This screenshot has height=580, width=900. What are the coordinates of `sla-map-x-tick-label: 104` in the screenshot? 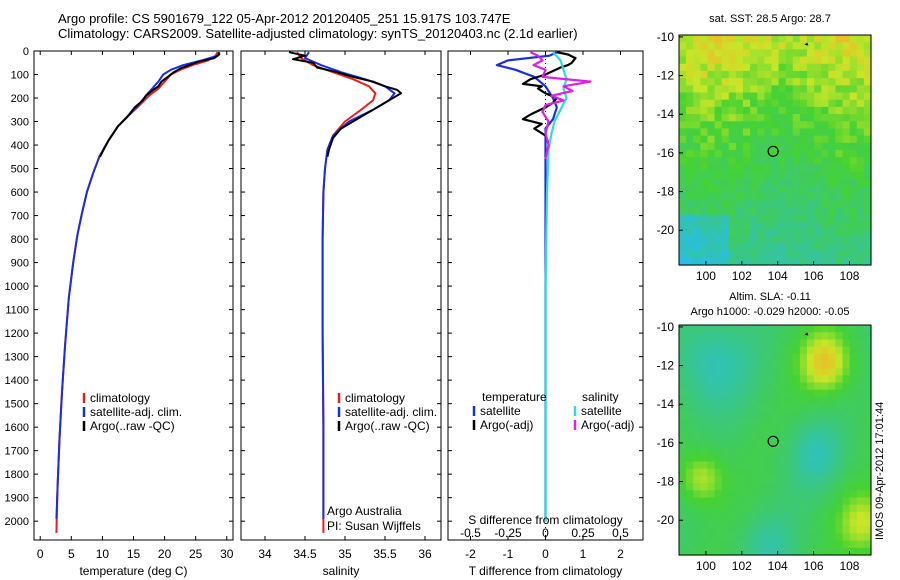 It's located at (778, 566).